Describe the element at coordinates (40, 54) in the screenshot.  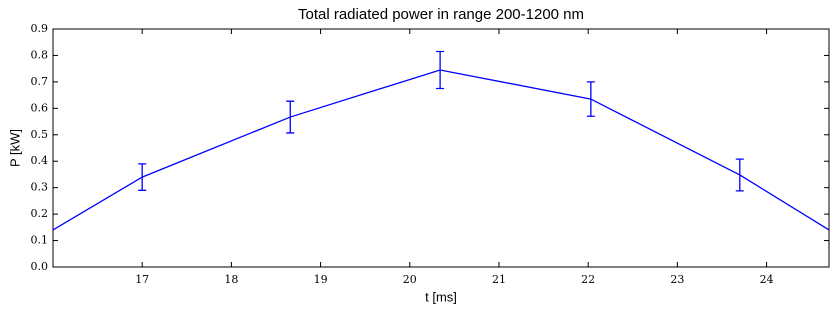
I see `y-tick-label: 0.8` at that location.